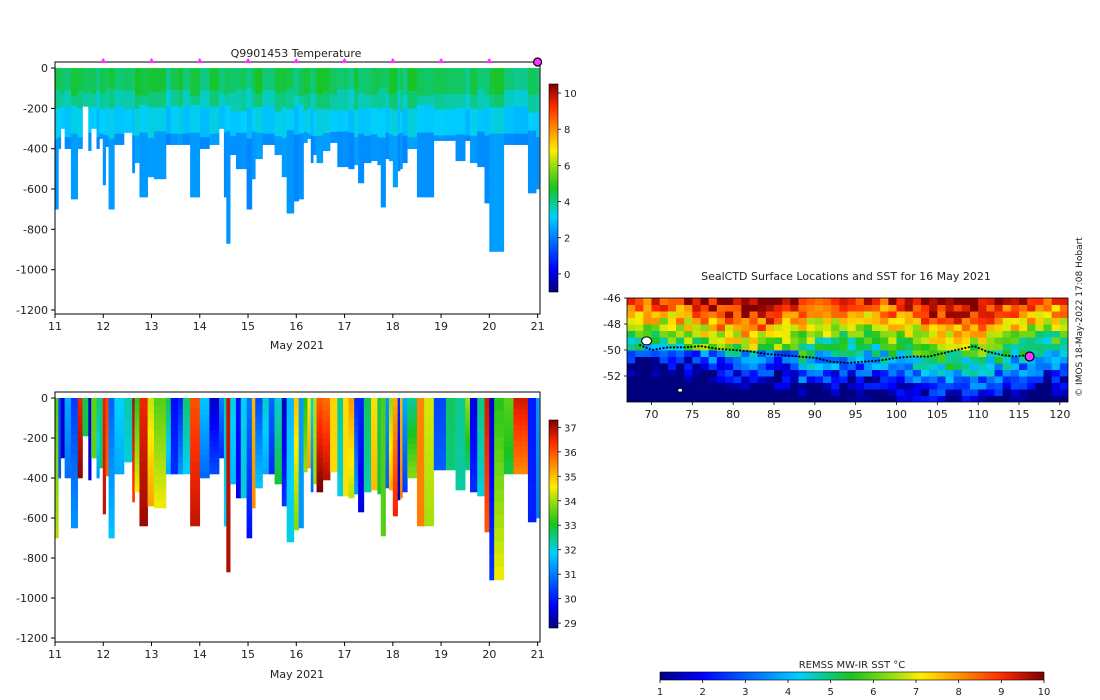 The height and width of the screenshot is (700, 1100). Describe the element at coordinates (538, 654) in the screenshot. I see `x-tick-label: 21` at that location.